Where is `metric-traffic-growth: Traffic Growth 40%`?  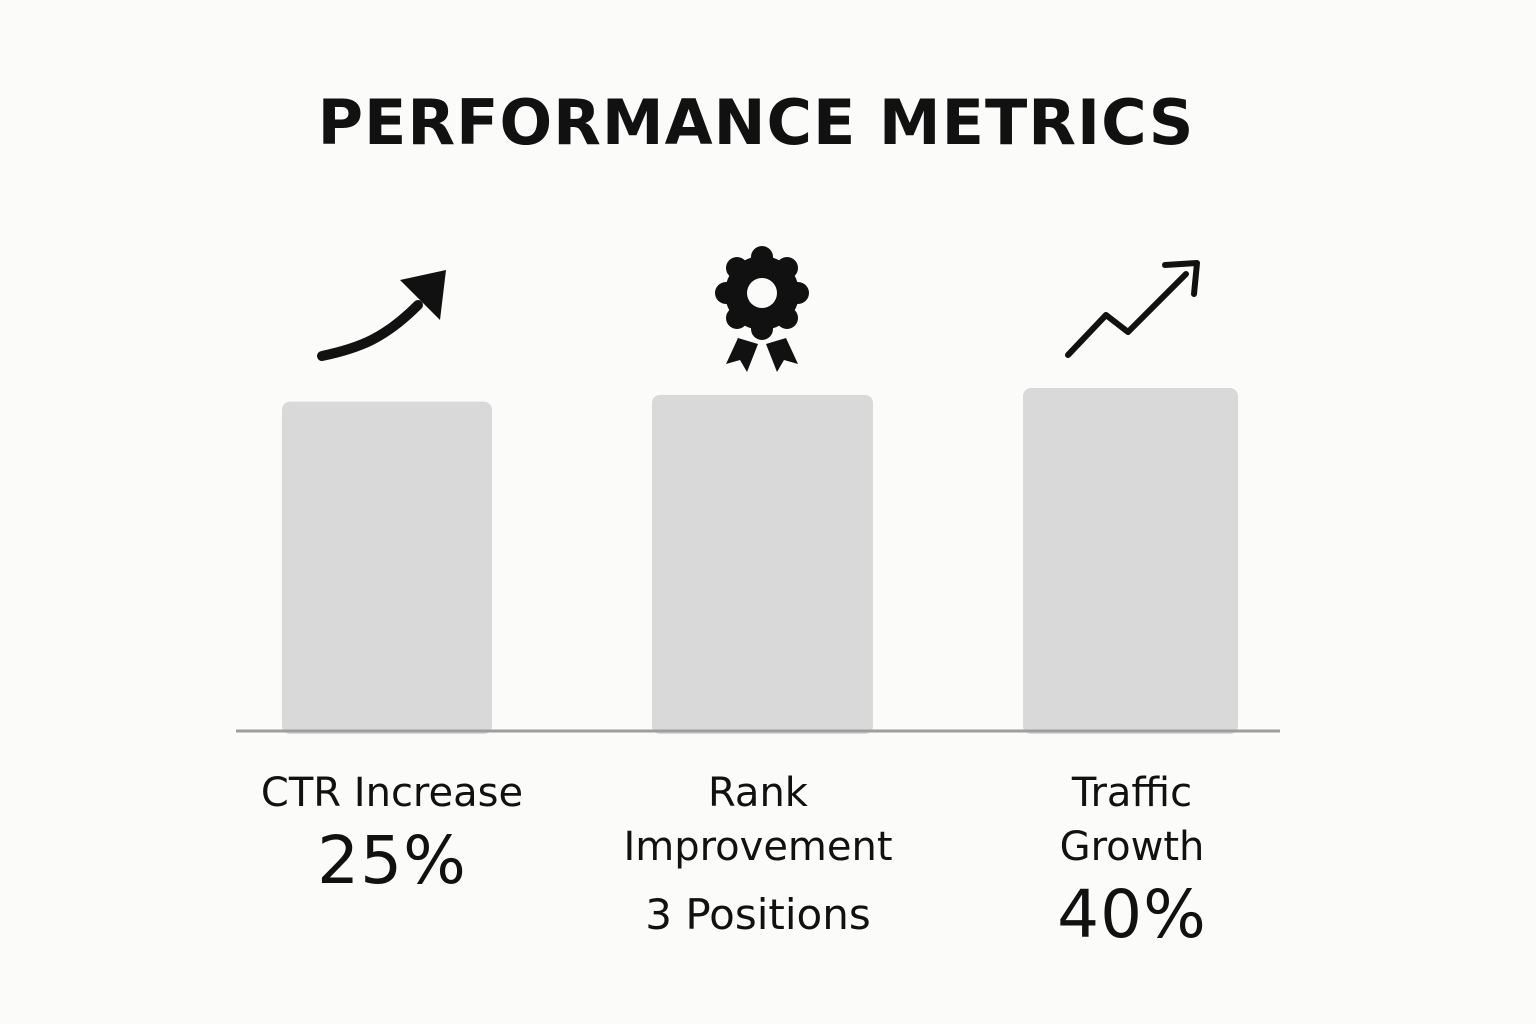 metric-traffic-growth: Traffic Growth 40% is located at coordinates (1132, 861).